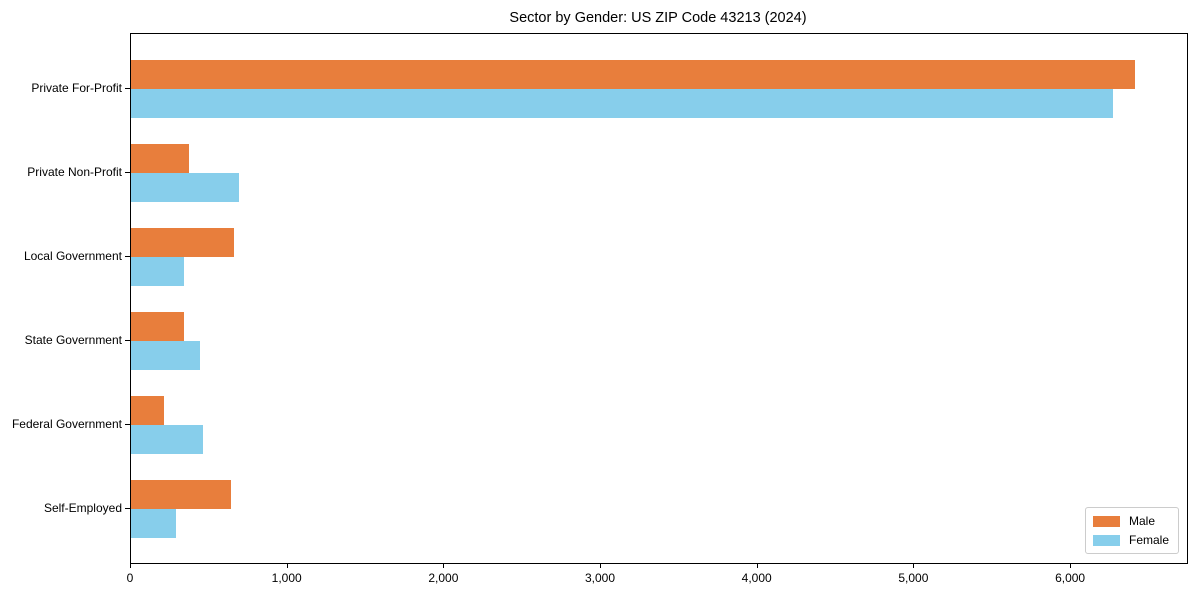 Image resolution: width=1200 pixels, height=600 pixels. I want to click on x-tick-label-2-000: 2,000, so click(443, 578).